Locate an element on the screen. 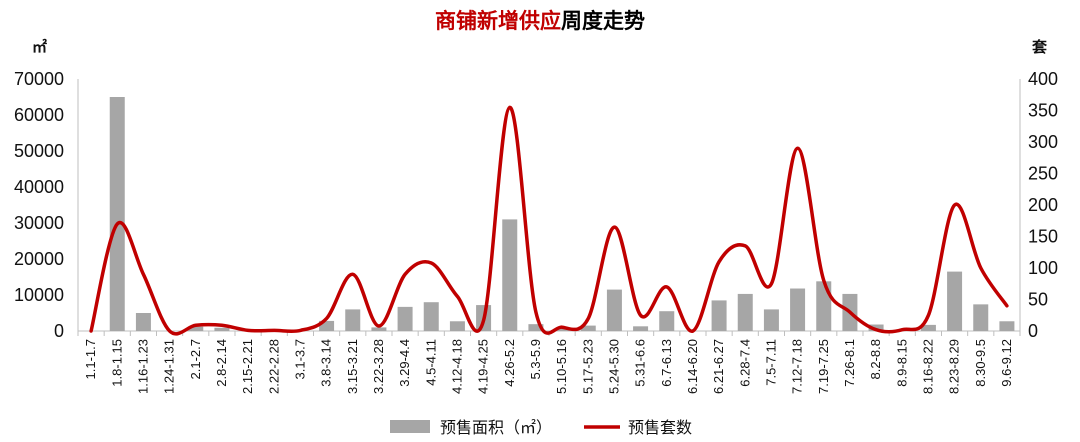  right-y-tick-label: 400 is located at coordinates (1043, 79).